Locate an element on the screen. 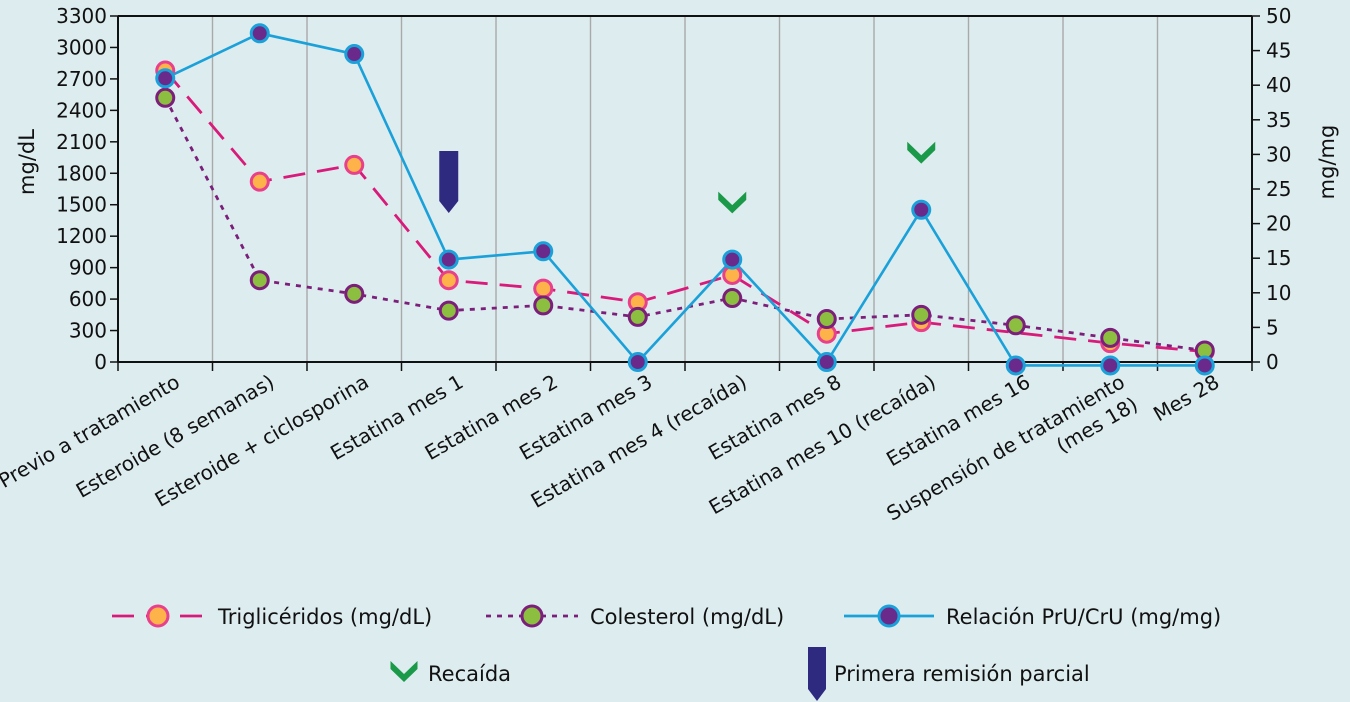  y-tick-label: 3000 is located at coordinates (81, 47).